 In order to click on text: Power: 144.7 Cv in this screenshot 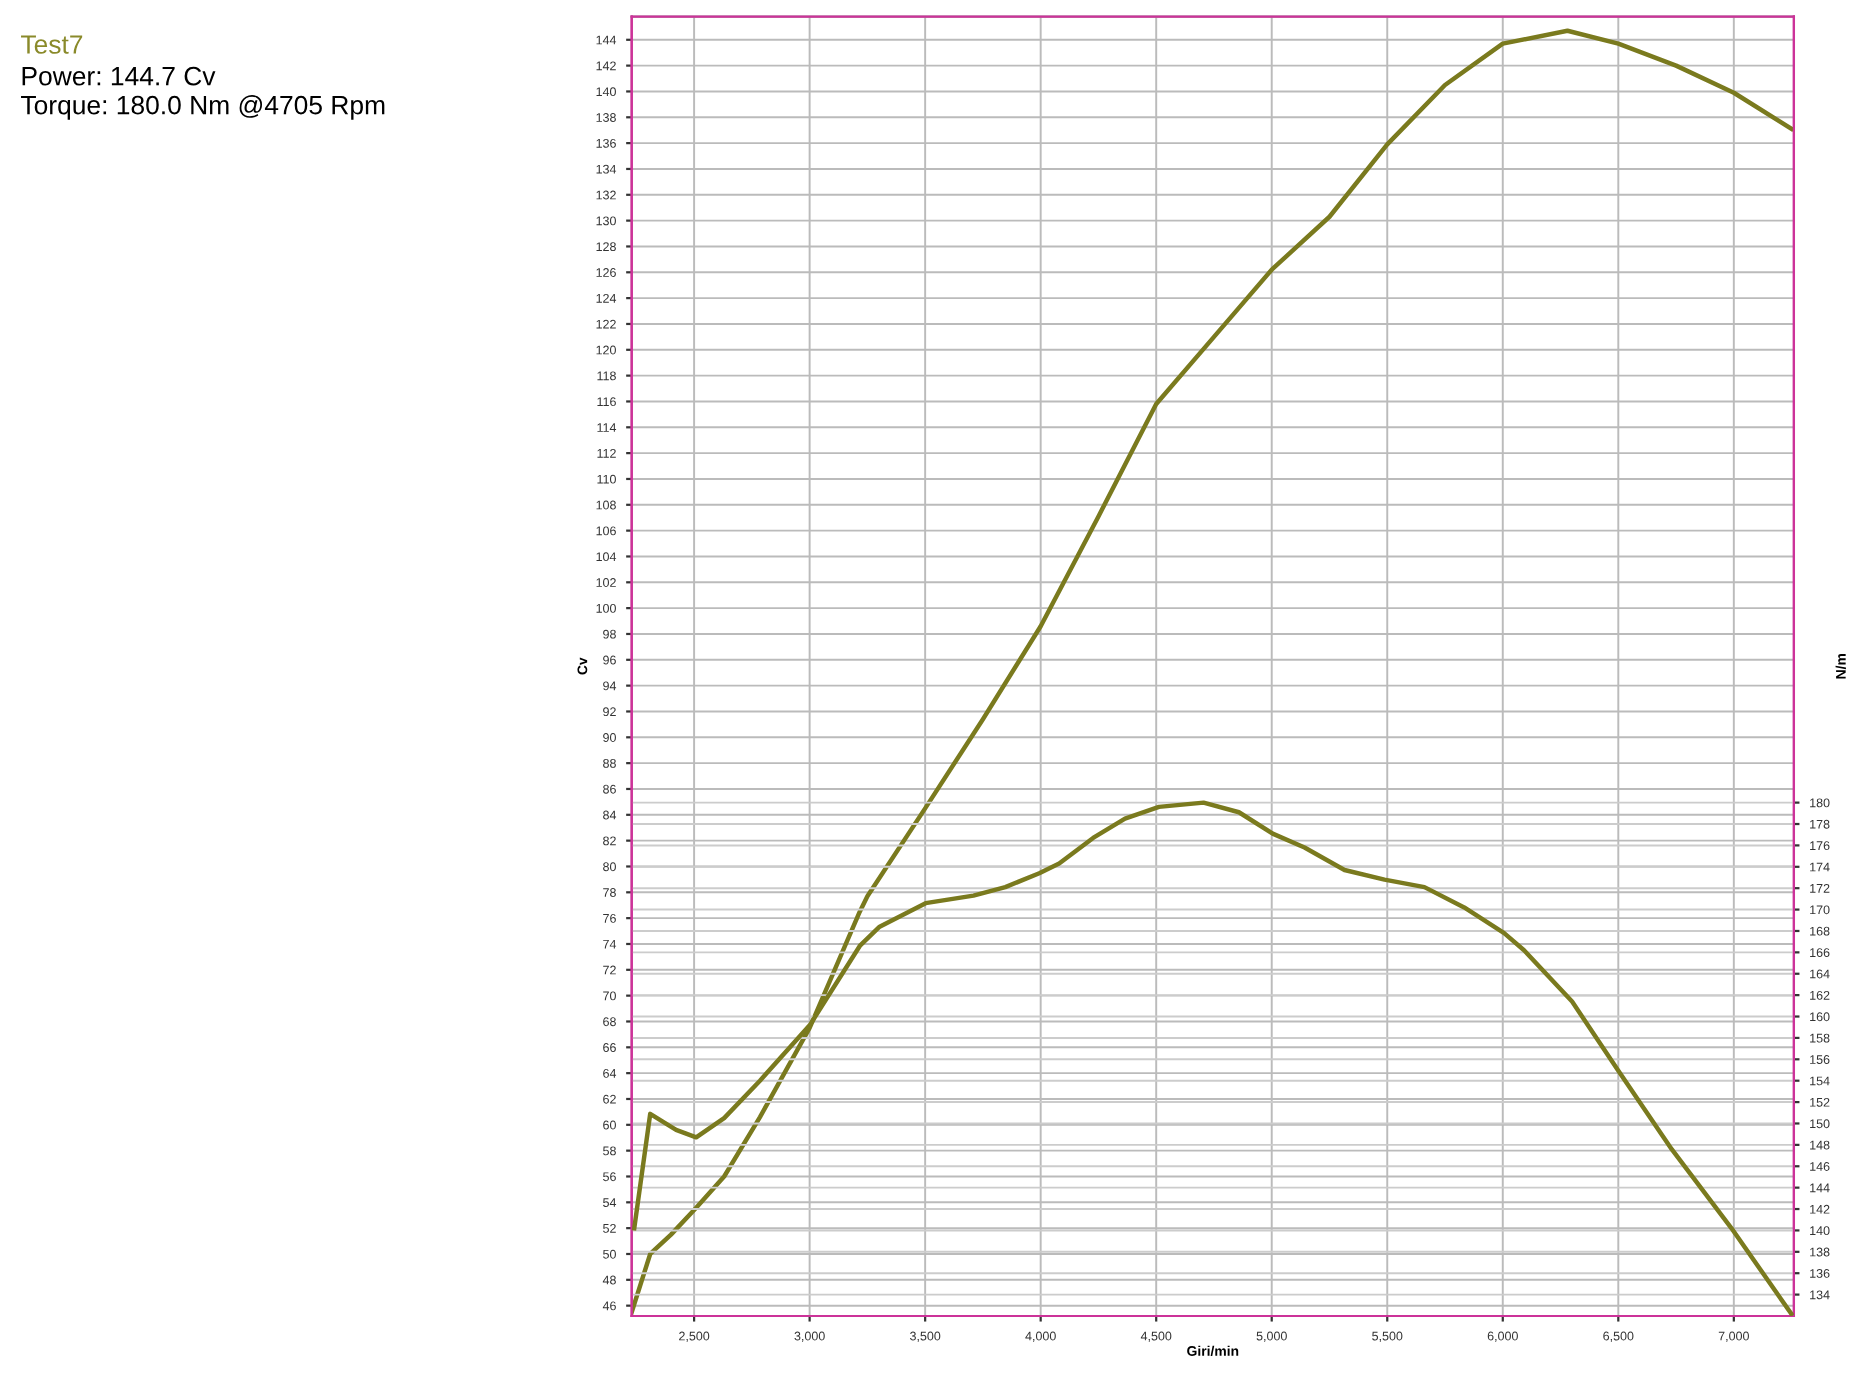, I will do `click(119, 76)`.